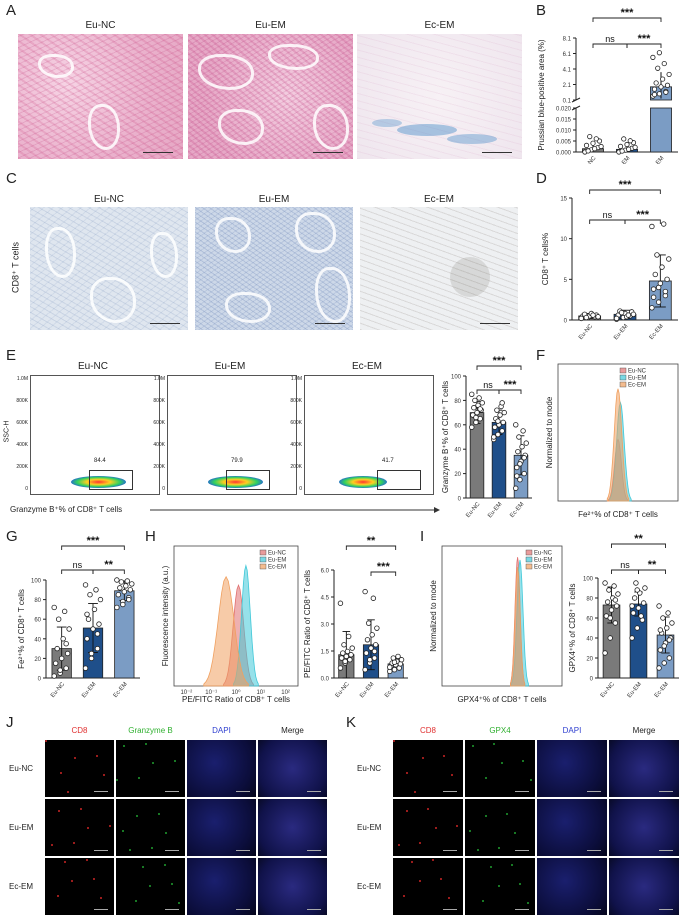  I want to click on hist-x-label: PE/FITC Ratio of CD8⁺ T cells, so click(236, 699).